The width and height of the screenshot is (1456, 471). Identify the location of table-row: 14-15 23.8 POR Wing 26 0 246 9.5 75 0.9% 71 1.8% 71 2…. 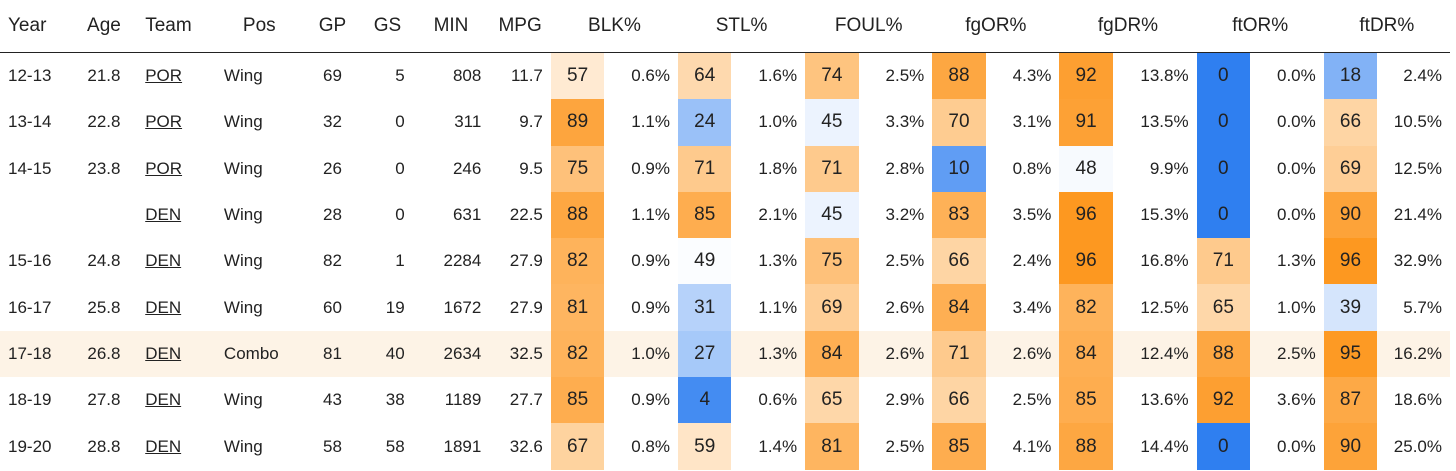
(725, 168).